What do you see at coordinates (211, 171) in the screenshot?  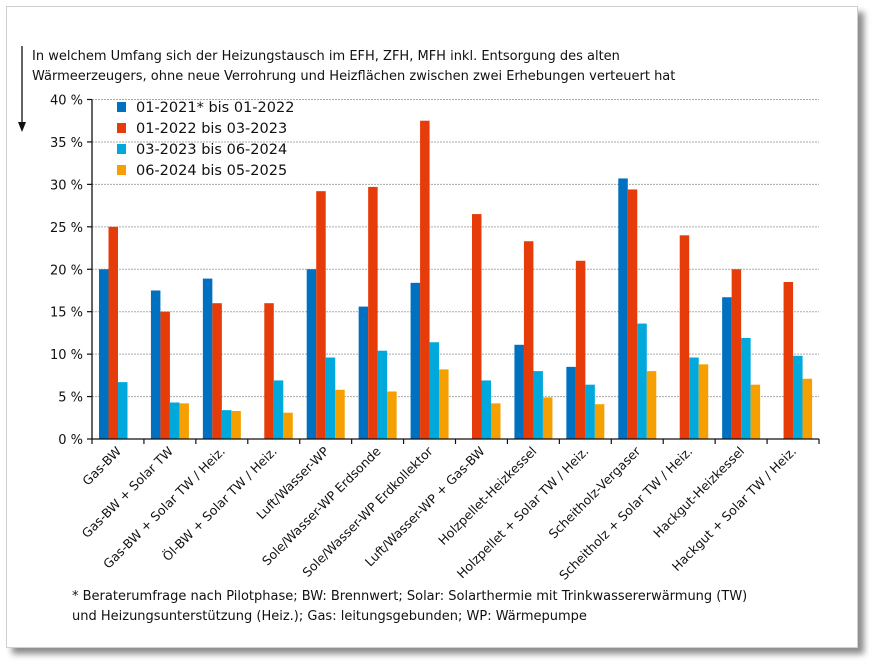 I see `legend-label: 06-2024 bis 05-2025` at bounding box center [211, 171].